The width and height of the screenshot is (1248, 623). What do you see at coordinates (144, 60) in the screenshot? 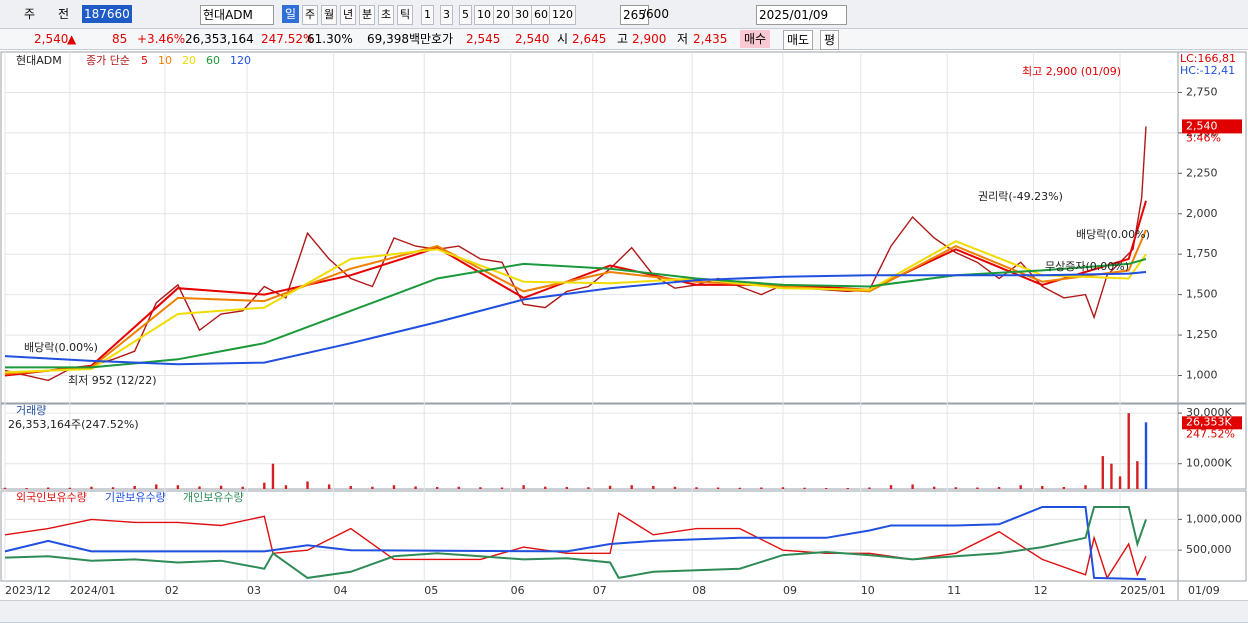
I see `legend-entry: 5` at bounding box center [144, 60].